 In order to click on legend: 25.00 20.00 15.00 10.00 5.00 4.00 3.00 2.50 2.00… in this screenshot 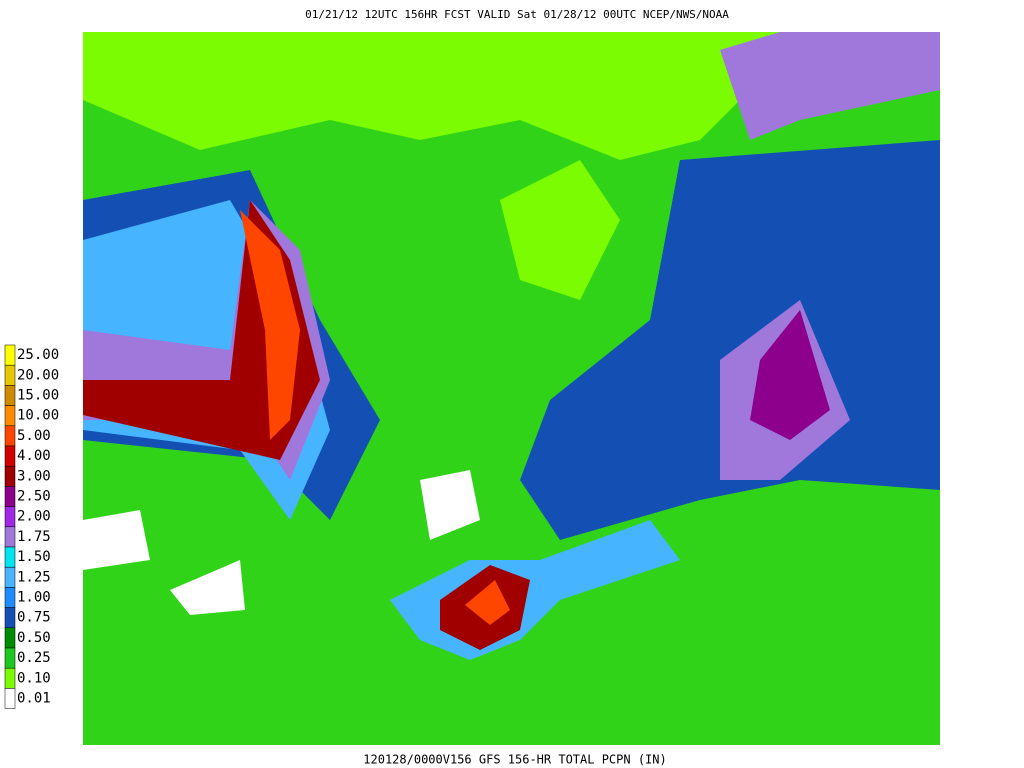, I will do `click(31, 526)`.